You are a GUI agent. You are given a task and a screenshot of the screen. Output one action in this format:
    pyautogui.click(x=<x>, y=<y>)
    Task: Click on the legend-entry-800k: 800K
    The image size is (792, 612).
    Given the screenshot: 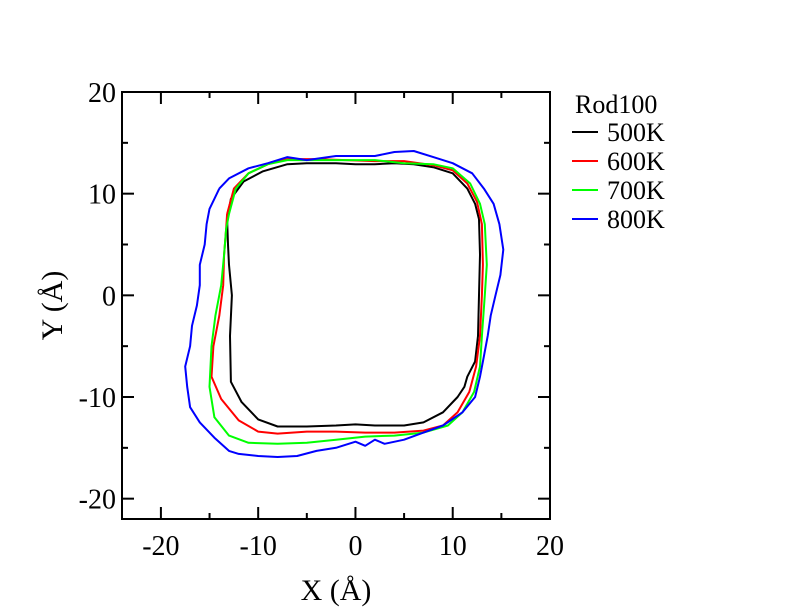 What is the action you would take?
    pyautogui.click(x=636, y=219)
    